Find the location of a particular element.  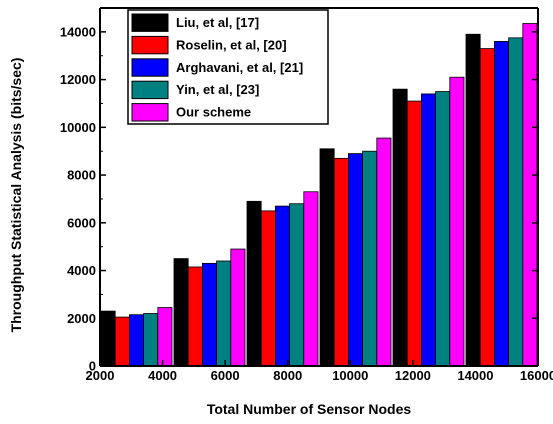

y-tick-label: 10000 is located at coordinates (78, 127).